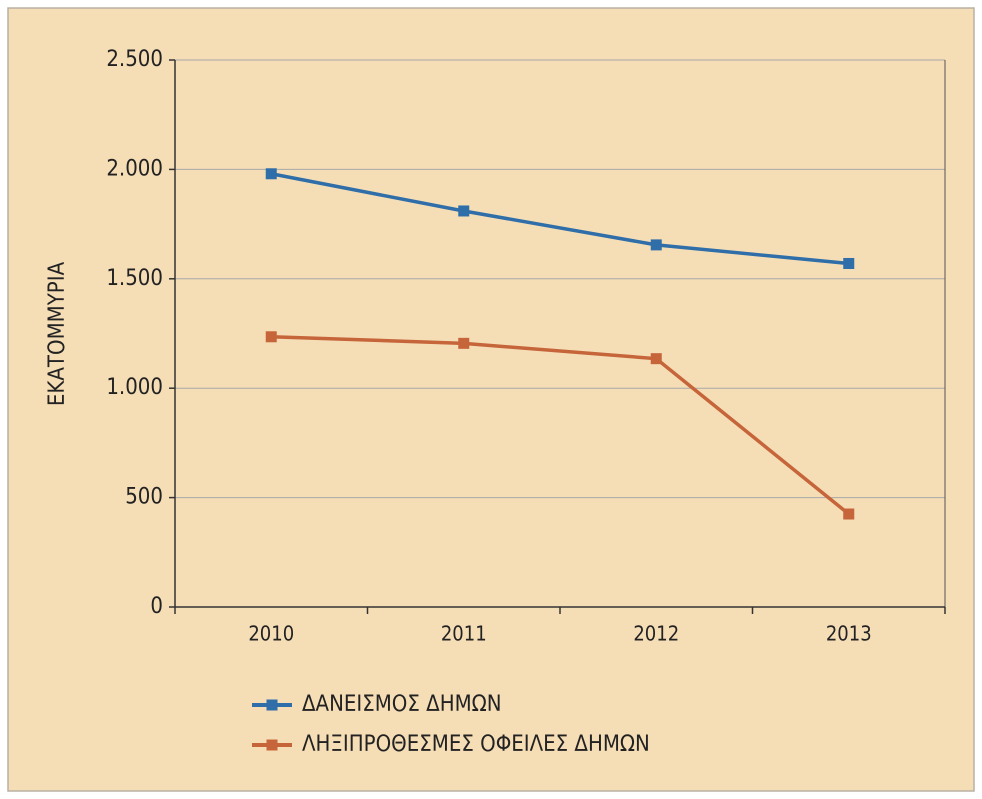  Describe the element at coordinates (476, 744) in the screenshot. I see `legend-label: ΛΗΞΙΠΡΟΘΕΣΜΕΣ ΟΦΕΙΛΕΣ ΔΗΜΩΝ` at that location.